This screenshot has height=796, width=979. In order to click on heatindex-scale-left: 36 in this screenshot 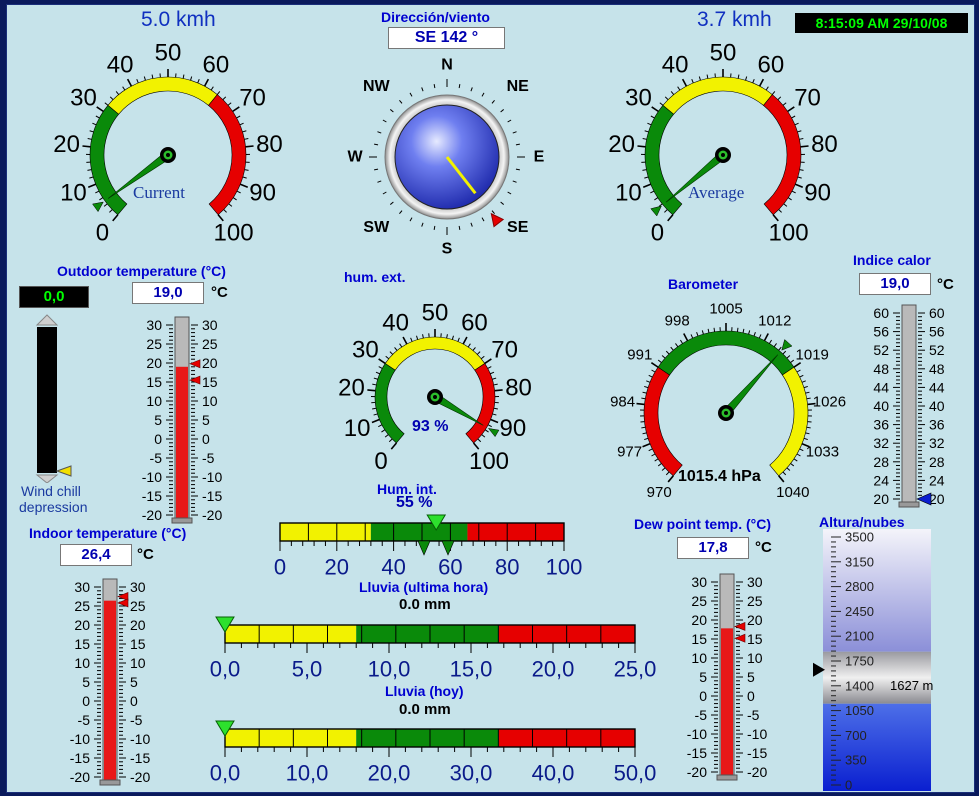, I will do `click(881, 425)`.